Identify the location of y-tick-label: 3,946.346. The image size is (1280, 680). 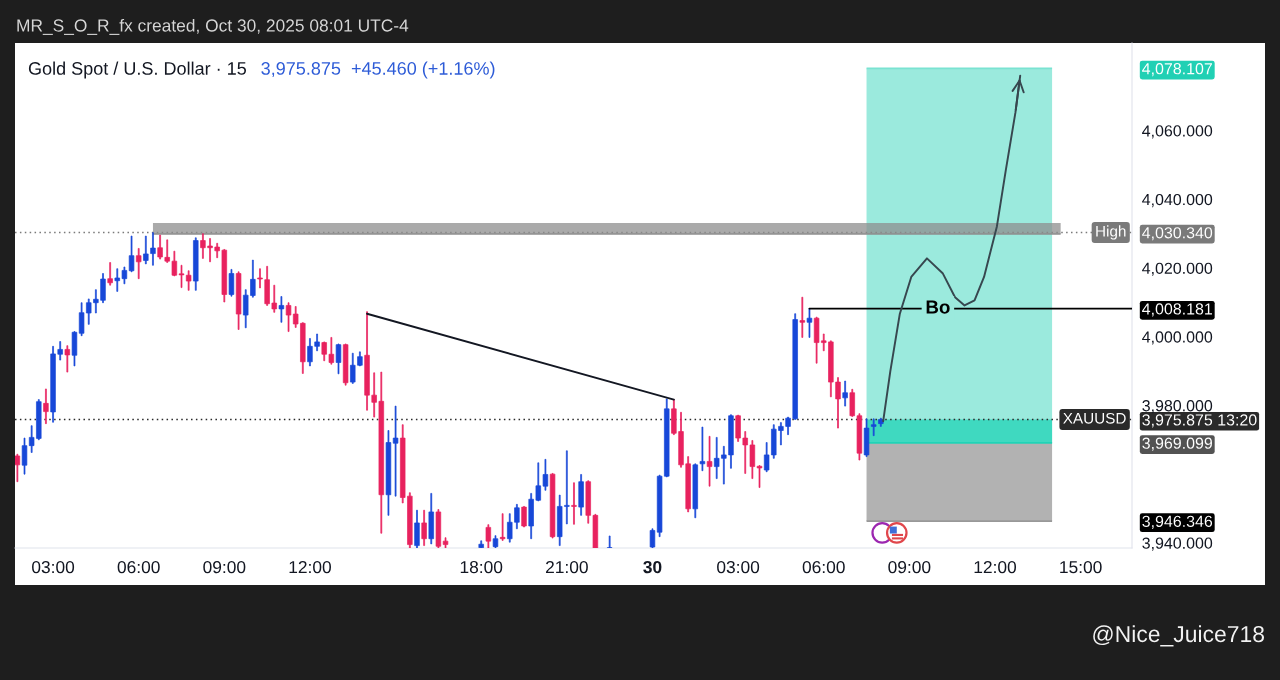
(1177, 522).